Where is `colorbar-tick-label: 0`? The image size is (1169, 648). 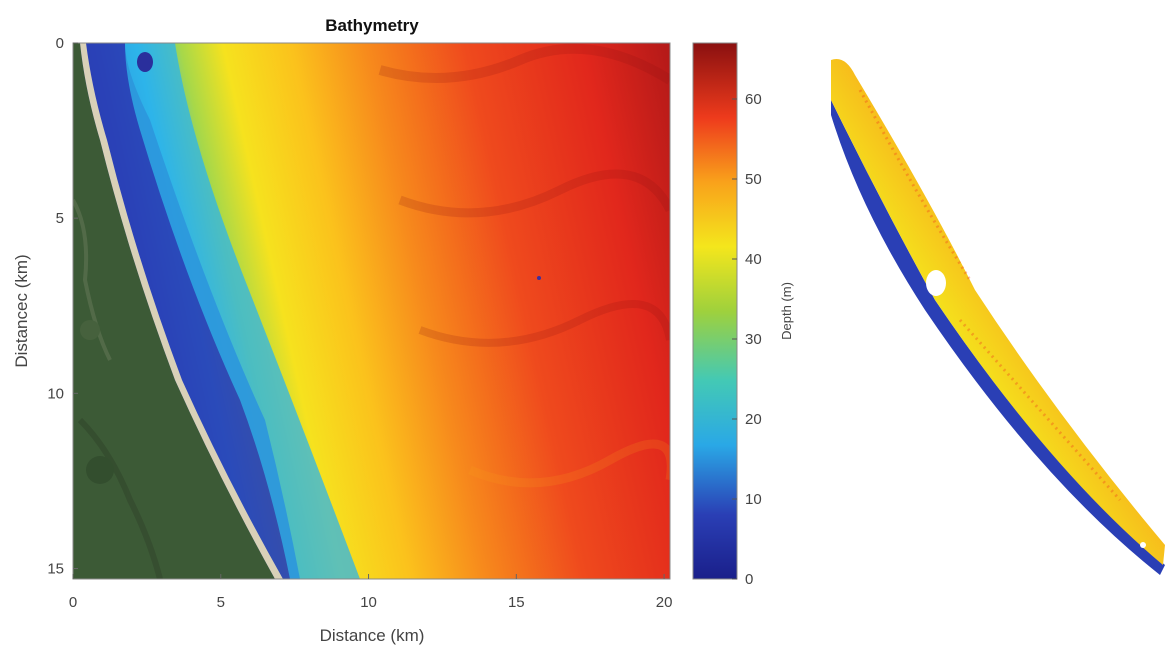 colorbar-tick-label: 0 is located at coordinates (749, 579).